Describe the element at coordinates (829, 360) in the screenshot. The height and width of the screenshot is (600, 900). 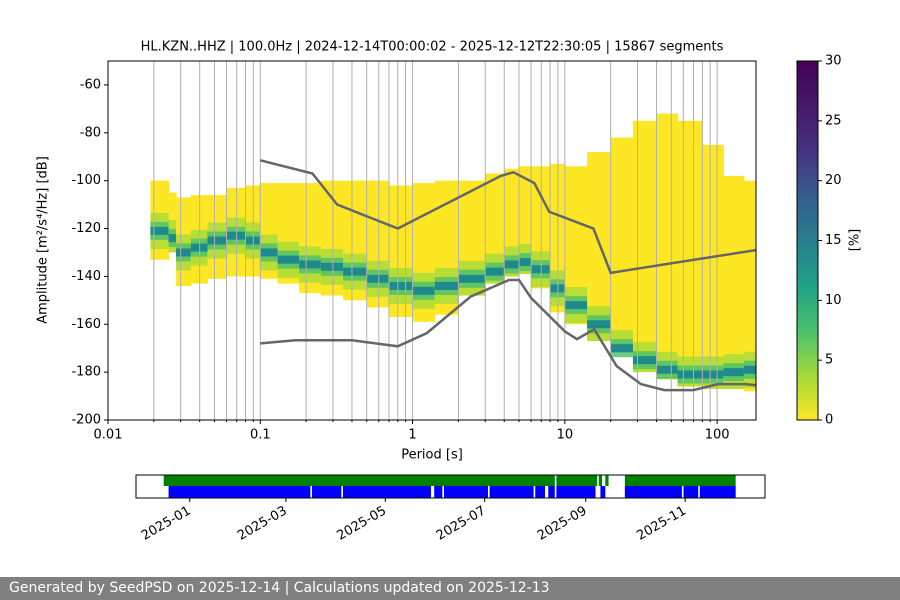
I see `colorbar-tick-label: 5` at that location.